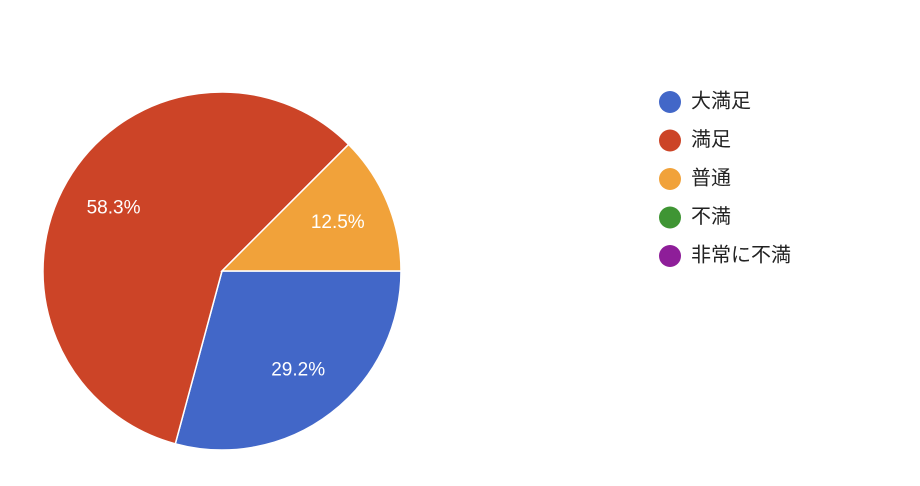 This screenshot has height=486, width=920. What do you see at coordinates (721, 101) in the screenshot?
I see `legend-label: 大満足` at bounding box center [721, 101].